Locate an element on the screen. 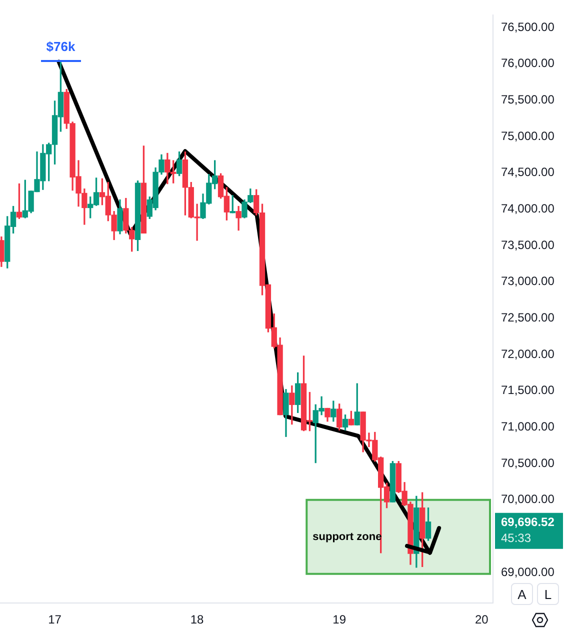 This screenshot has height=634, width=565. y-tick-label: 71,000.00 is located at coordinates (528, 426).